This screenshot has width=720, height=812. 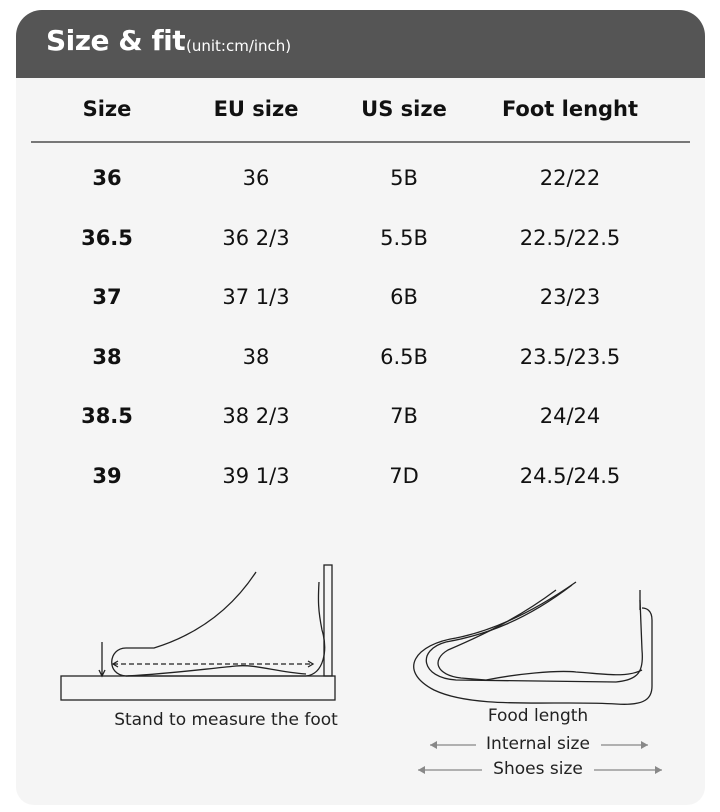 I want to click on cell-us-size: 5B, so click(x=404, y=178).